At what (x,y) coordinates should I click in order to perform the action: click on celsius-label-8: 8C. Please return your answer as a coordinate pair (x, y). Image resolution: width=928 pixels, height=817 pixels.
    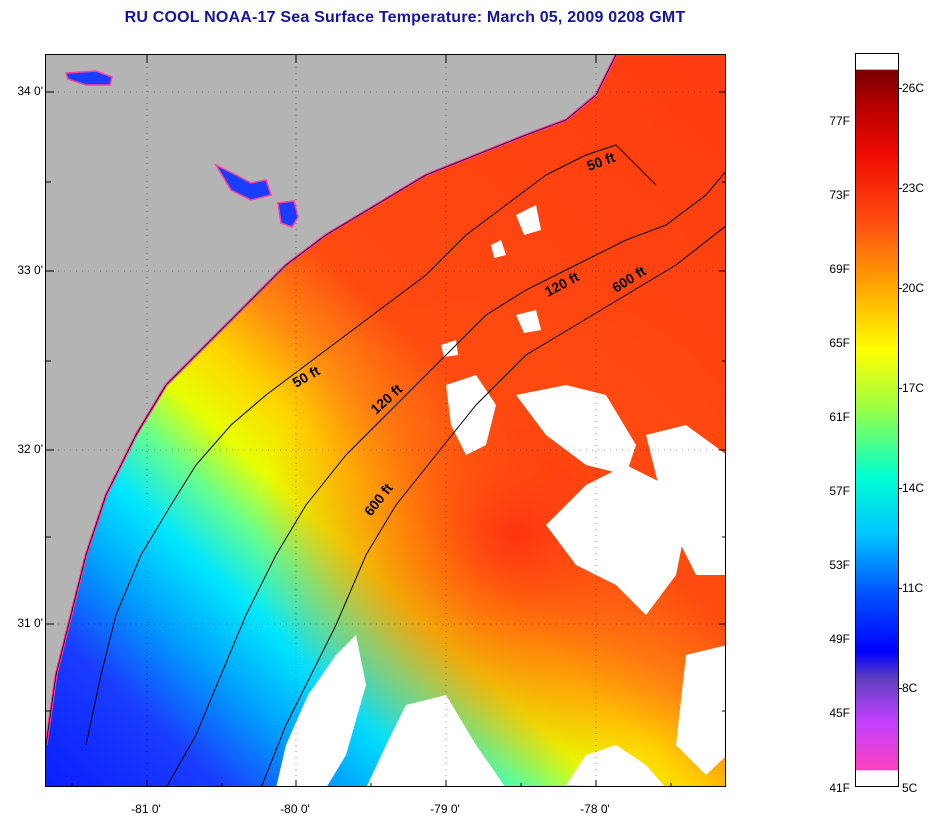
    Looking at the image, I should click on (910, 688).